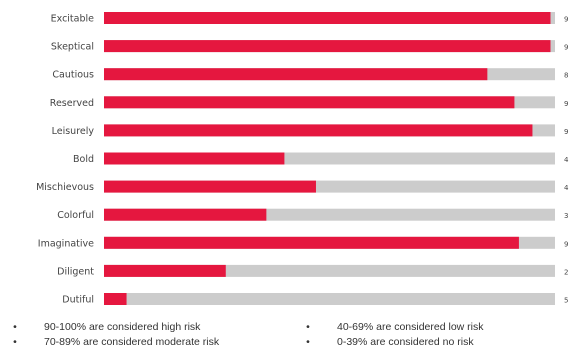  Describe the element at coordinates (309, 102) in the screenshot. I see `bar-reserved` at that location.